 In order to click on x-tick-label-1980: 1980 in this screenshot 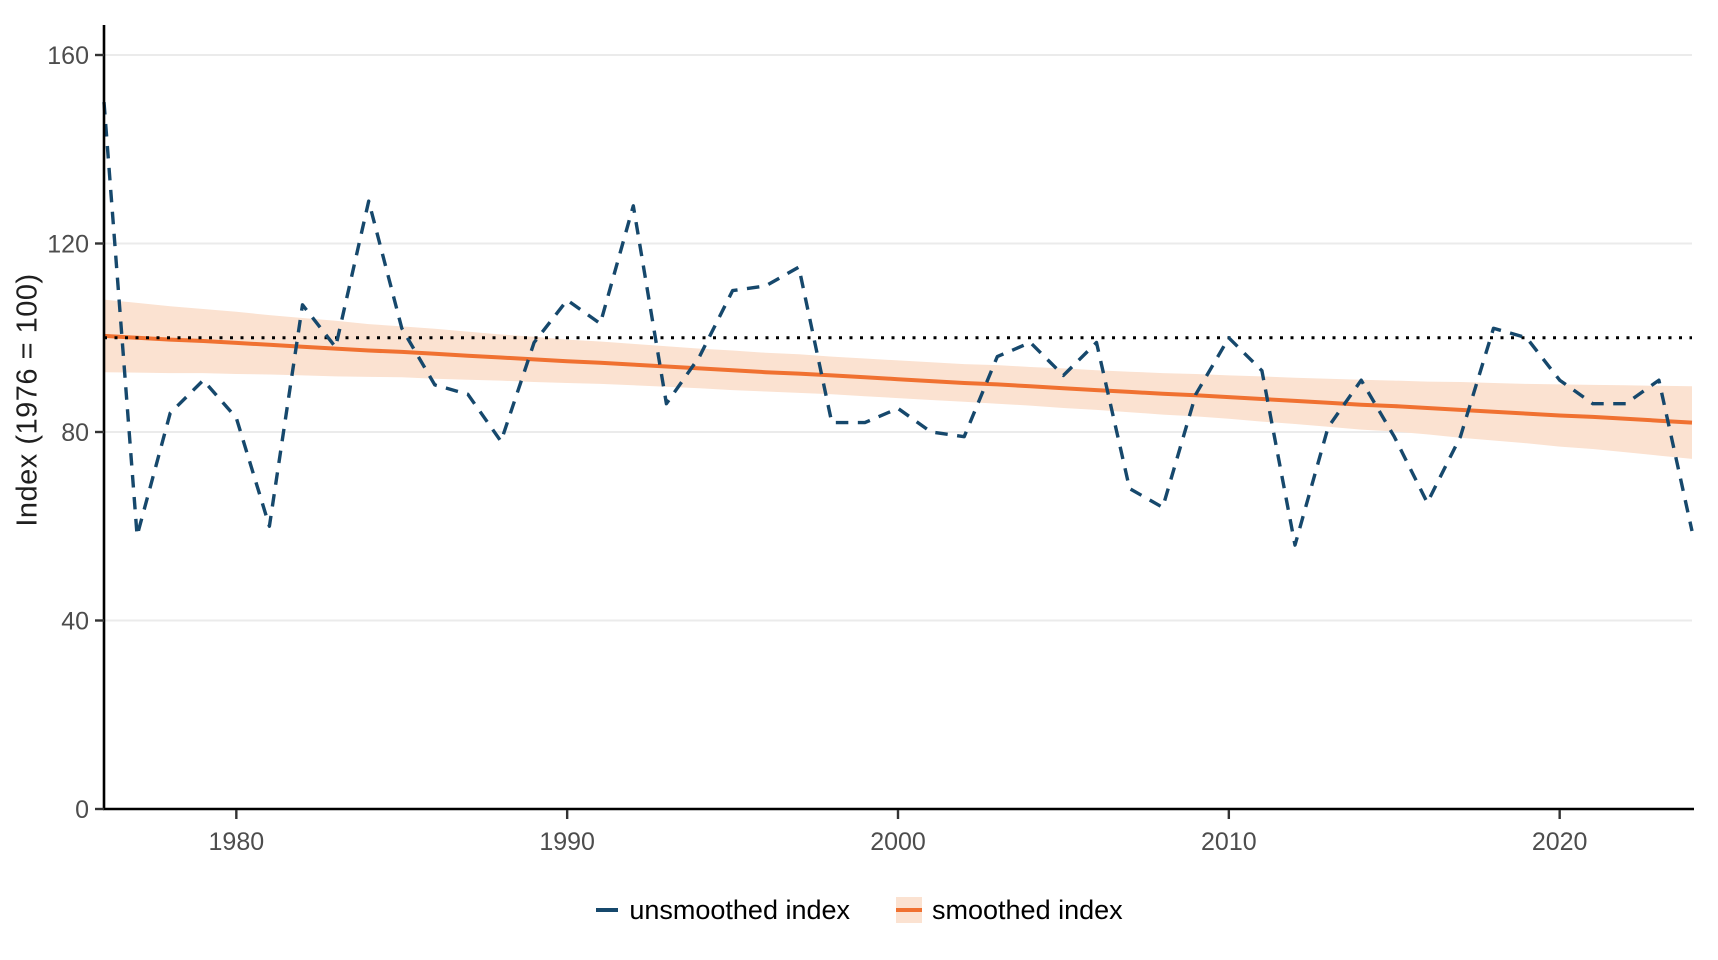, I will do `click(237, 842)`.